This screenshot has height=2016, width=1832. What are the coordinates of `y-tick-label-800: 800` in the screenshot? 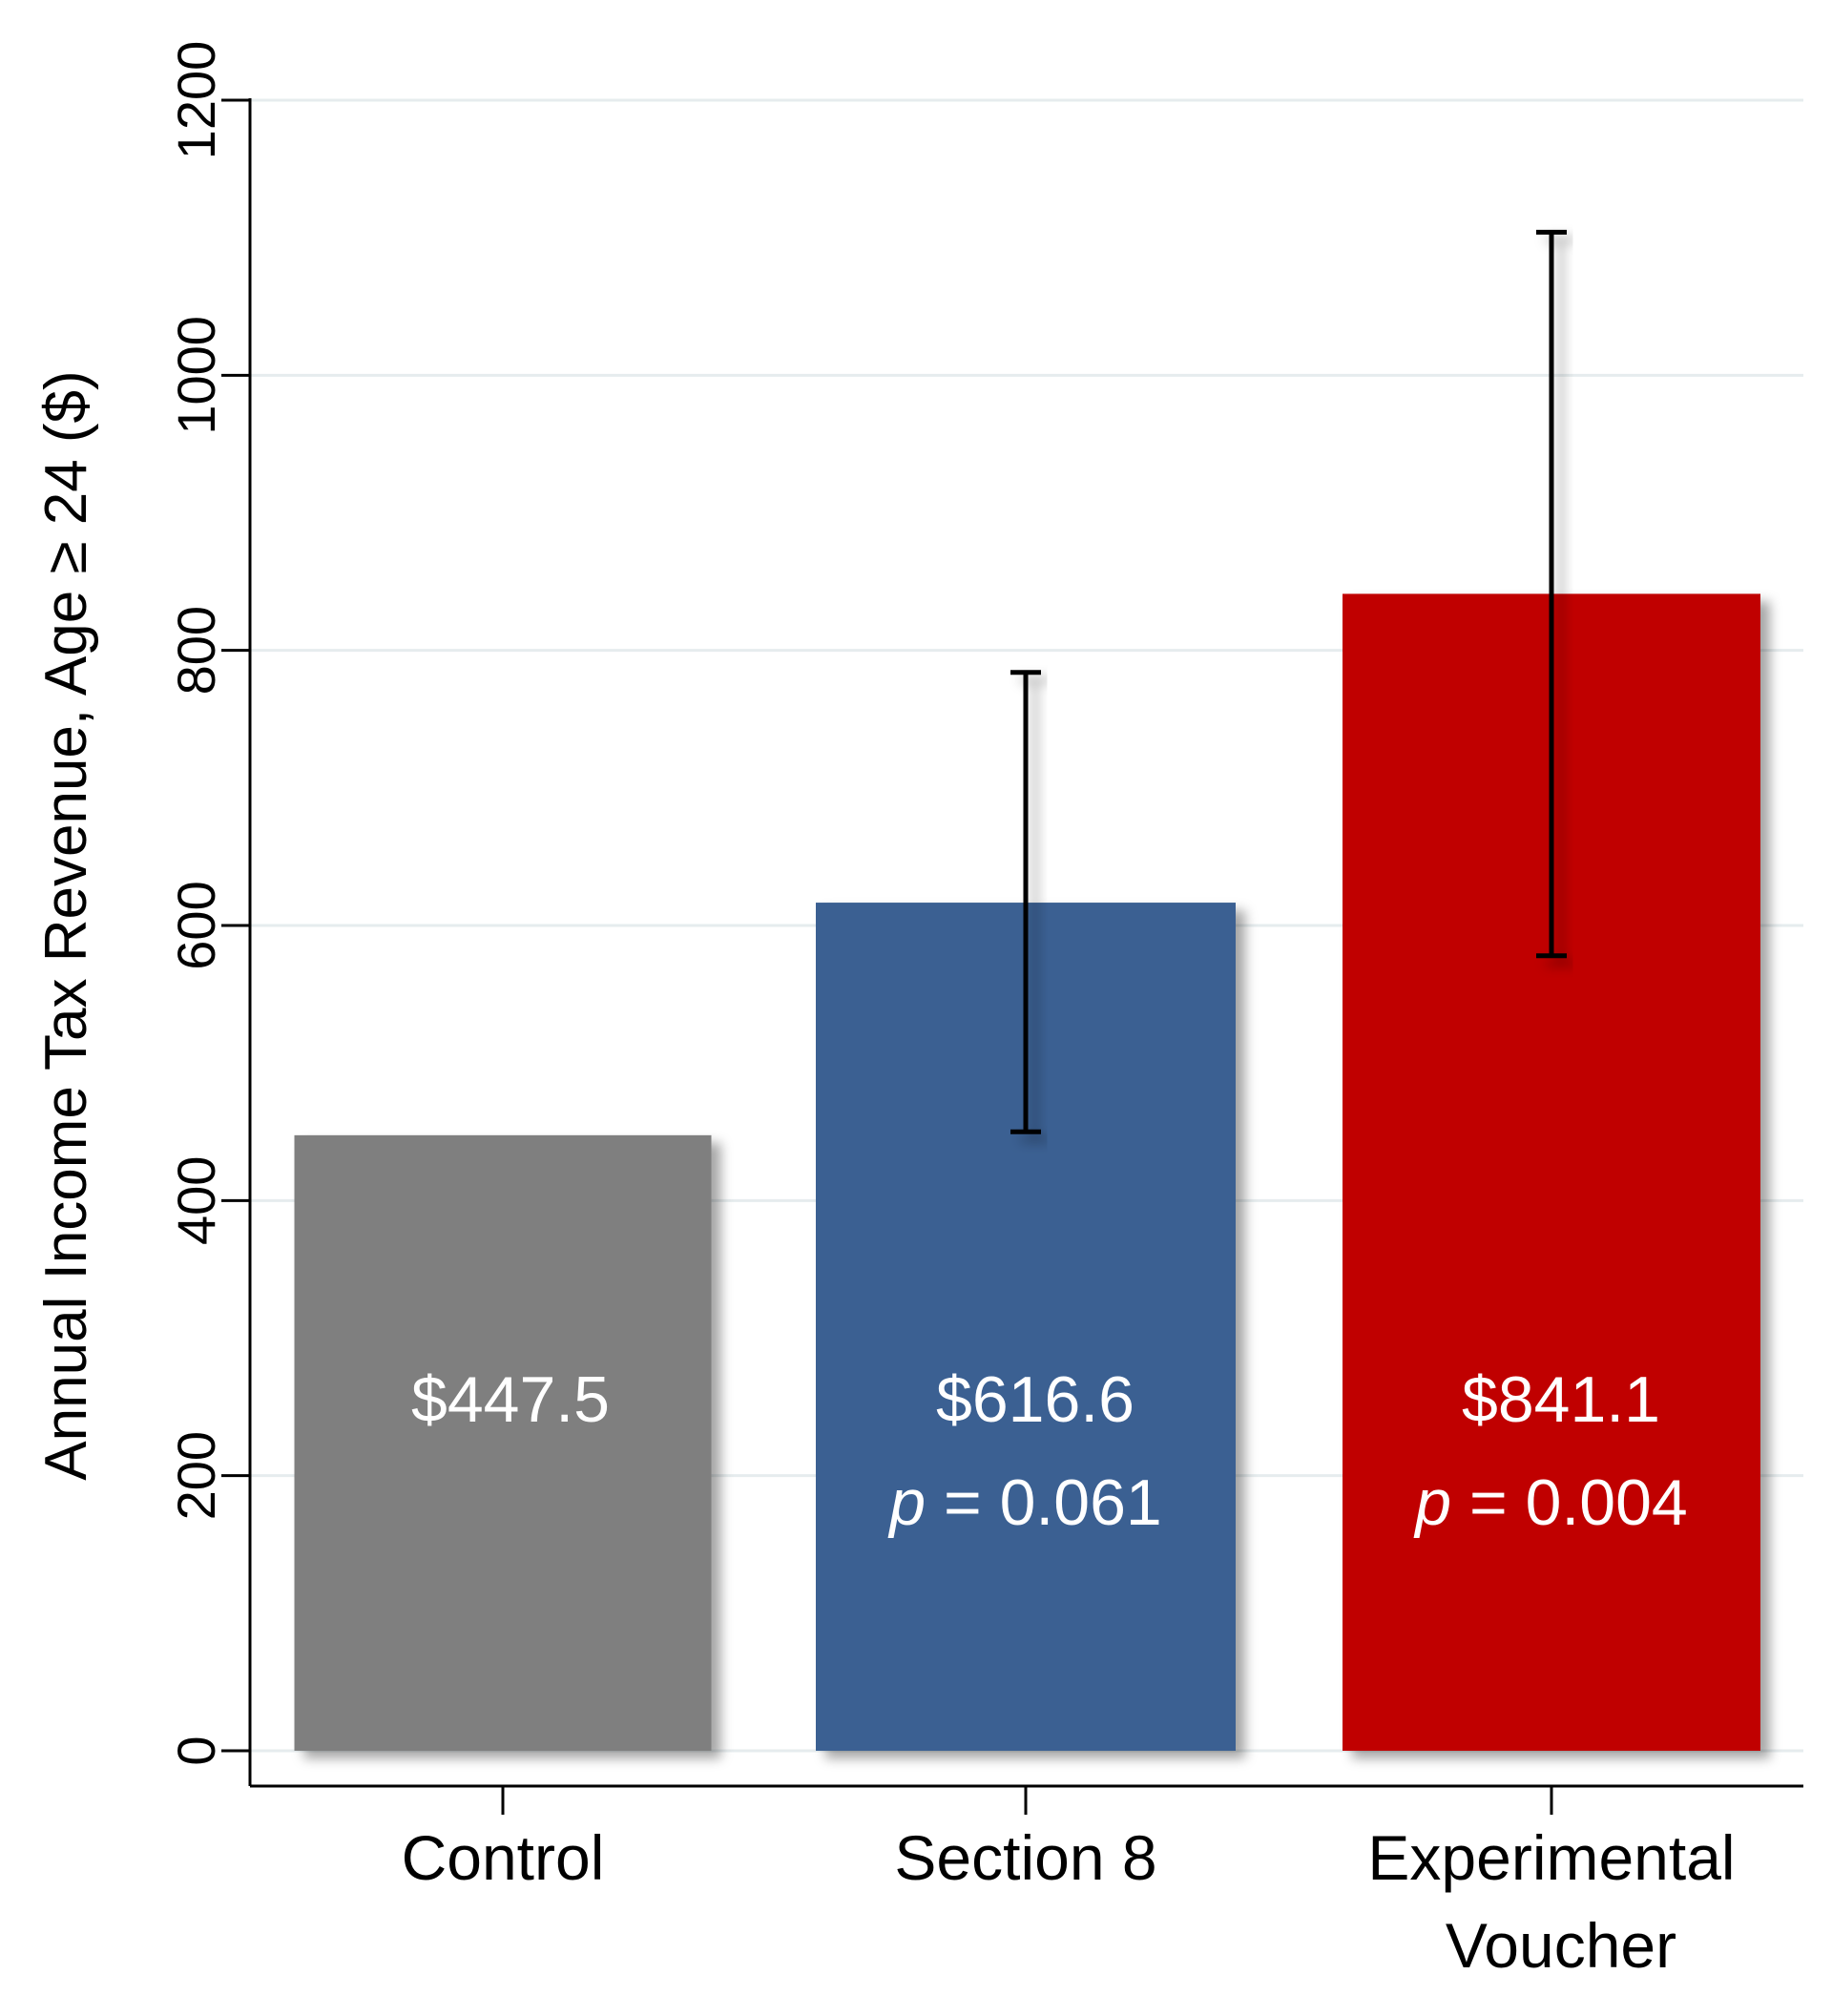 It's located at (196, 650).